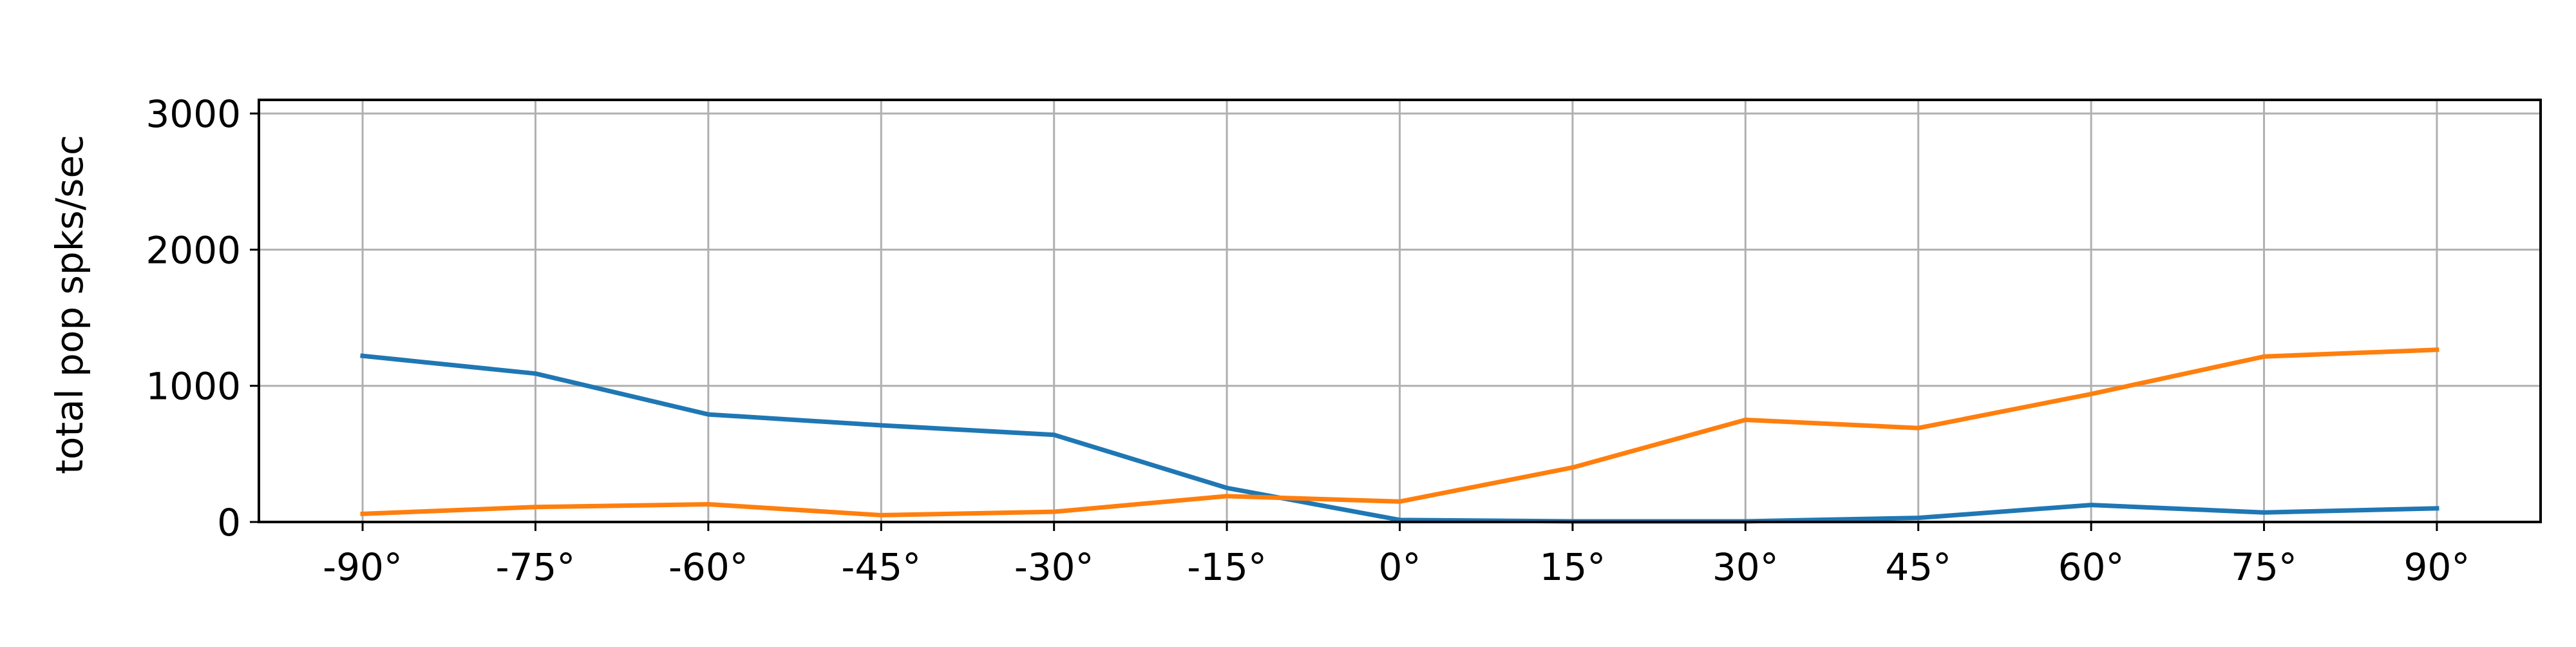 The width and height of the screenshot is (2576, 647). I want to click on x-tick-label: 45°, so click(1918, 567).